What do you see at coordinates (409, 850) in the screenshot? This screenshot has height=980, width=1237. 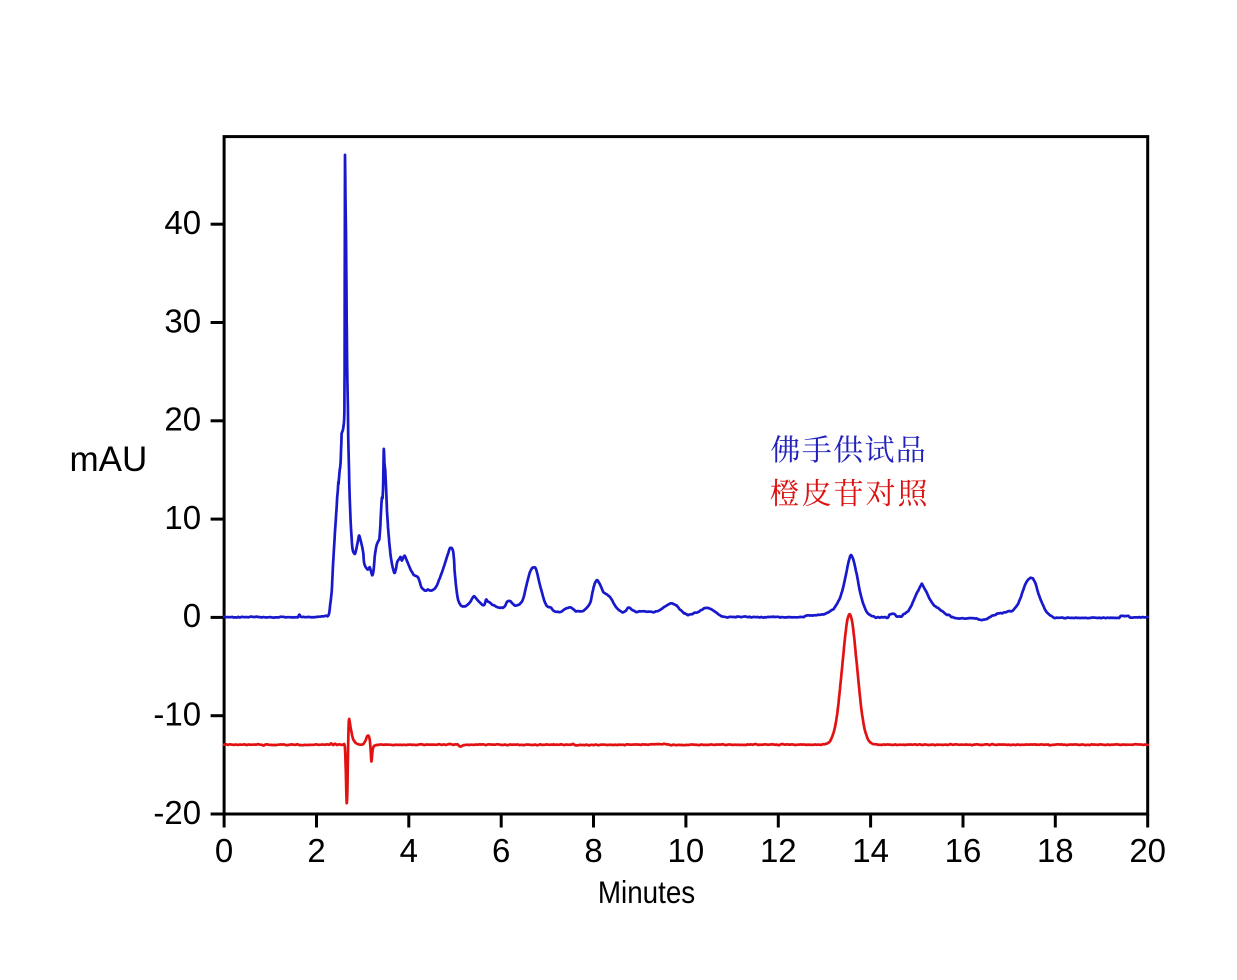 I see `svg-text: 4` at bounding box center [409, 850].